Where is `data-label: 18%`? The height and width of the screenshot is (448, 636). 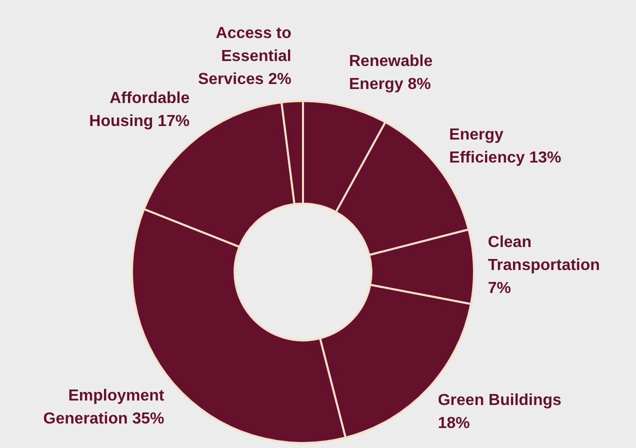
data-label: 18% is located at coordinates (454, 423).